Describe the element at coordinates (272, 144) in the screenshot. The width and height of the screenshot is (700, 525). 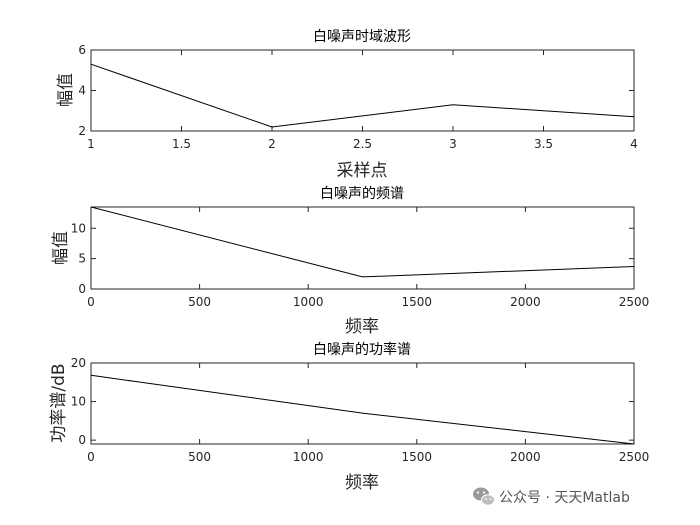
I see `x-tick-label: 2` at that location.